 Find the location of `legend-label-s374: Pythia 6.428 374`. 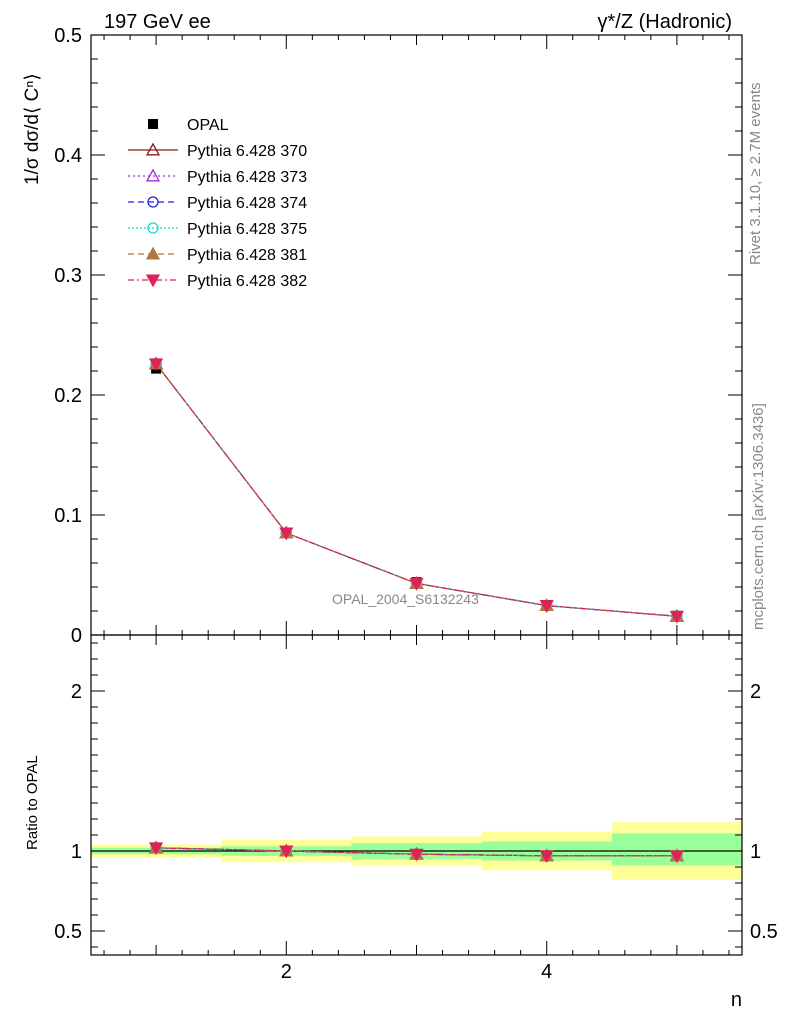

legend-label-s374: Pythia 6.428 374 is located at coordinates (247, 203).